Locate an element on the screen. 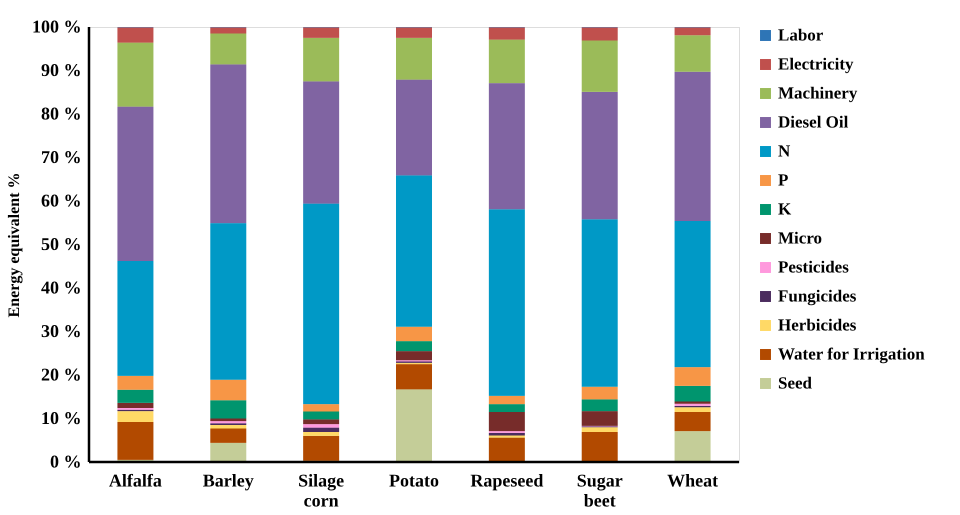 Image resolution: width=960 pixels, height=515 pixels. x-tick-label: Barley is located at coordinates (228, 480).